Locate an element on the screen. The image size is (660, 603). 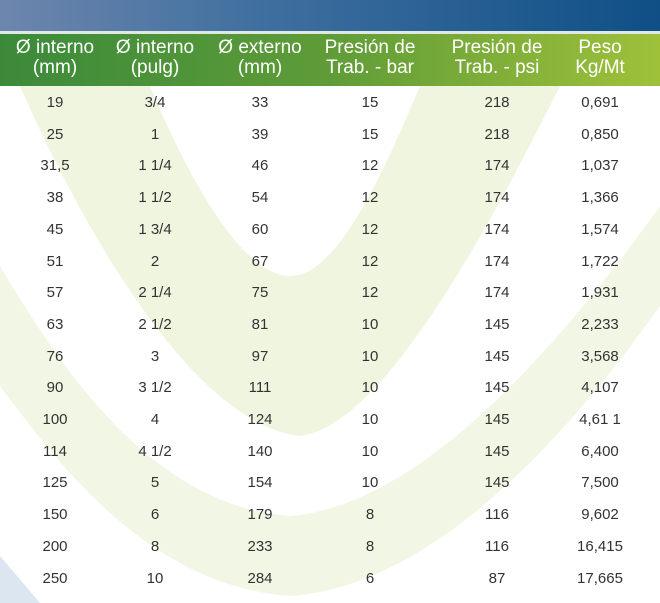
cell-weight-kg-m: 1,366 is located at coordinates (600, 198).